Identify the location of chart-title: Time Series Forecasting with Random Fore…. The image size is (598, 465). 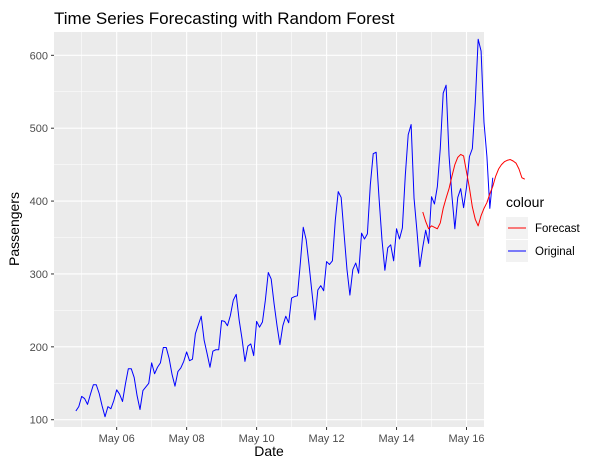
(224, 18).